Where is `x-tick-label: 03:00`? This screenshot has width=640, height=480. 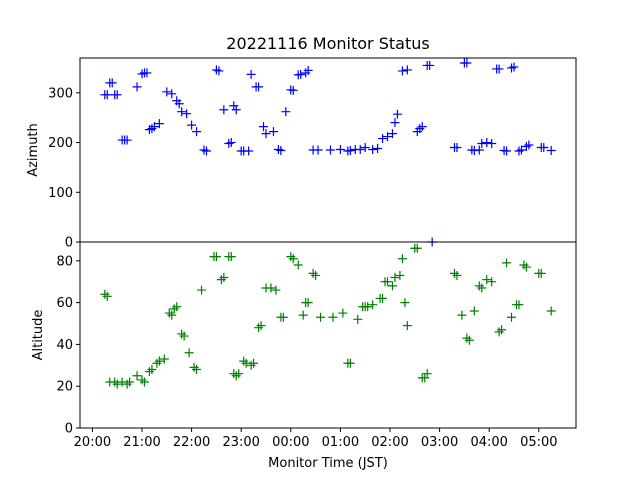 x-tick-label: 03:00 is located at coordinates (439, 442).